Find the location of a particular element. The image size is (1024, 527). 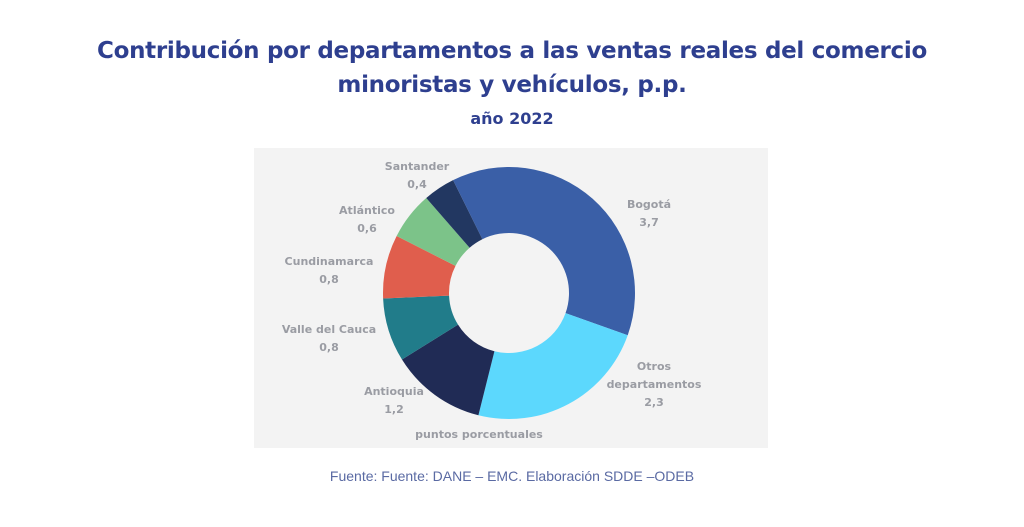

unit-label: puntos porcentuales is located at coordinates (479, 434).